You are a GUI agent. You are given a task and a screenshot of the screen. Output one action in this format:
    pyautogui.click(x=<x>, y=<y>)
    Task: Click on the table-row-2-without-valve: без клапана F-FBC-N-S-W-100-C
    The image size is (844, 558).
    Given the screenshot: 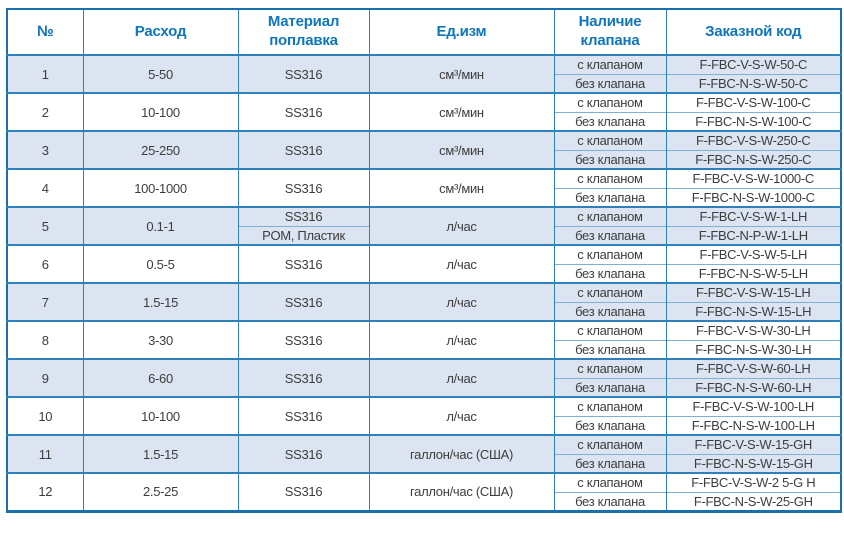 What is the action you would take?
    pyautogui.click(x=424, y=121)
    